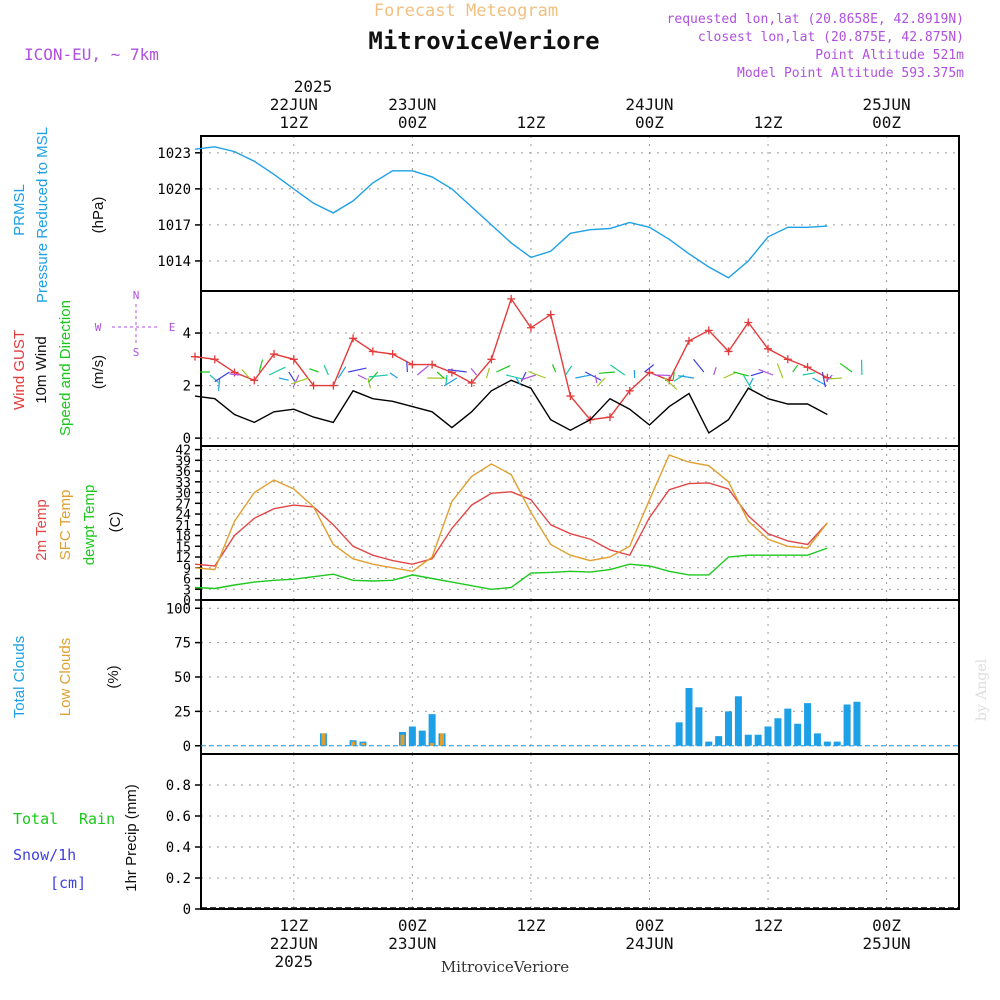 Image resolution: width=1000 pixels, height=1000 pixels. I want to click on clouds-panel: 0 25 50 75 100, so click(563, 677).